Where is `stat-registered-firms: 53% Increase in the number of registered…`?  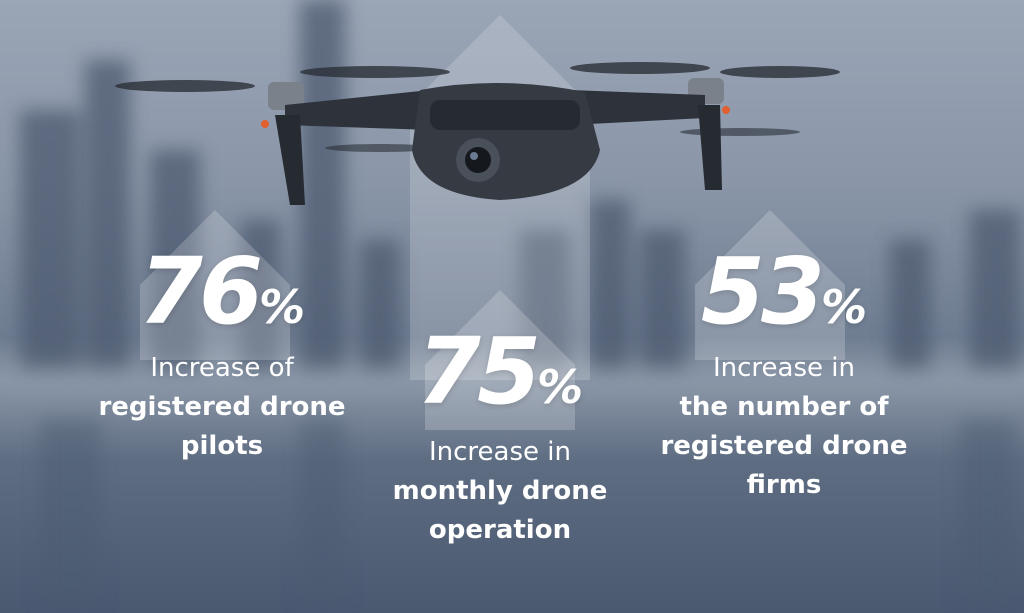 stat-registered-firms: 53% Increase in the number of registered… is located at coordinates (784, 371).